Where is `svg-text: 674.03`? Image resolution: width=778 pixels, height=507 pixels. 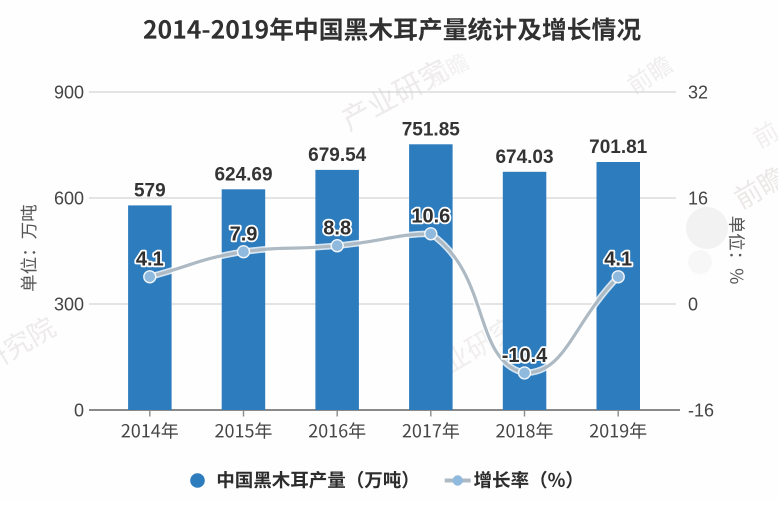 svg-text: 674.03 is located at coordinates (524, 157).